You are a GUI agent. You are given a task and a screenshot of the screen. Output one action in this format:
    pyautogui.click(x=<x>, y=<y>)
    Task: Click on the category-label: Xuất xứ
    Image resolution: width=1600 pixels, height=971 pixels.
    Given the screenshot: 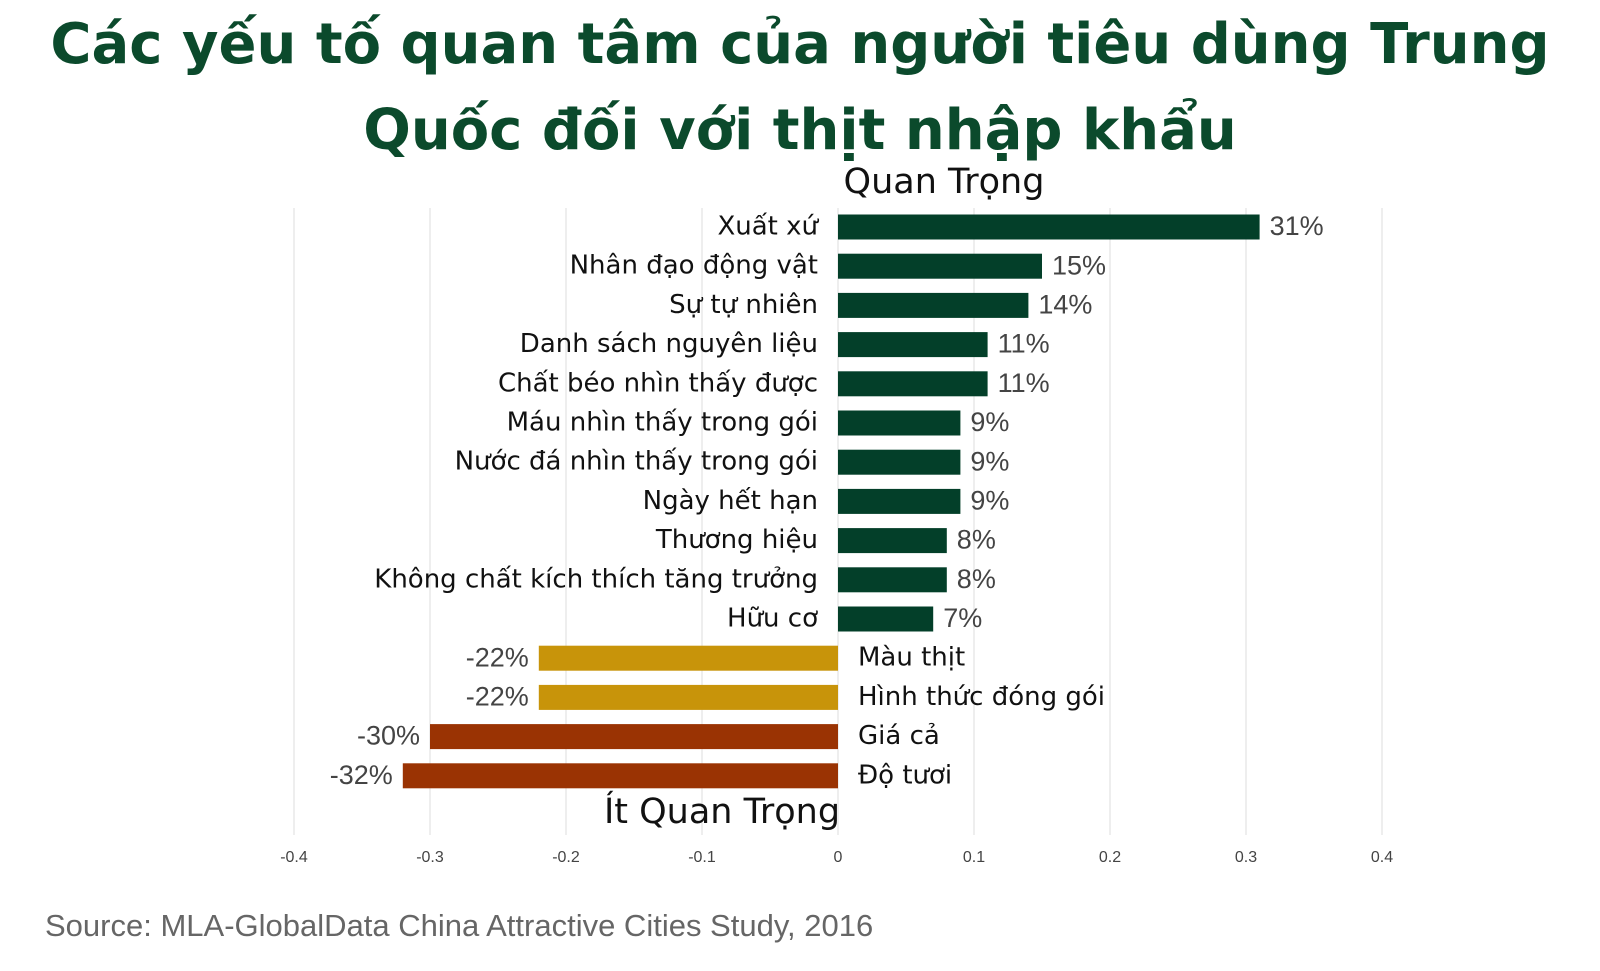 What is the action you would take?
    pyautogui.click(x=768, y=227)
    